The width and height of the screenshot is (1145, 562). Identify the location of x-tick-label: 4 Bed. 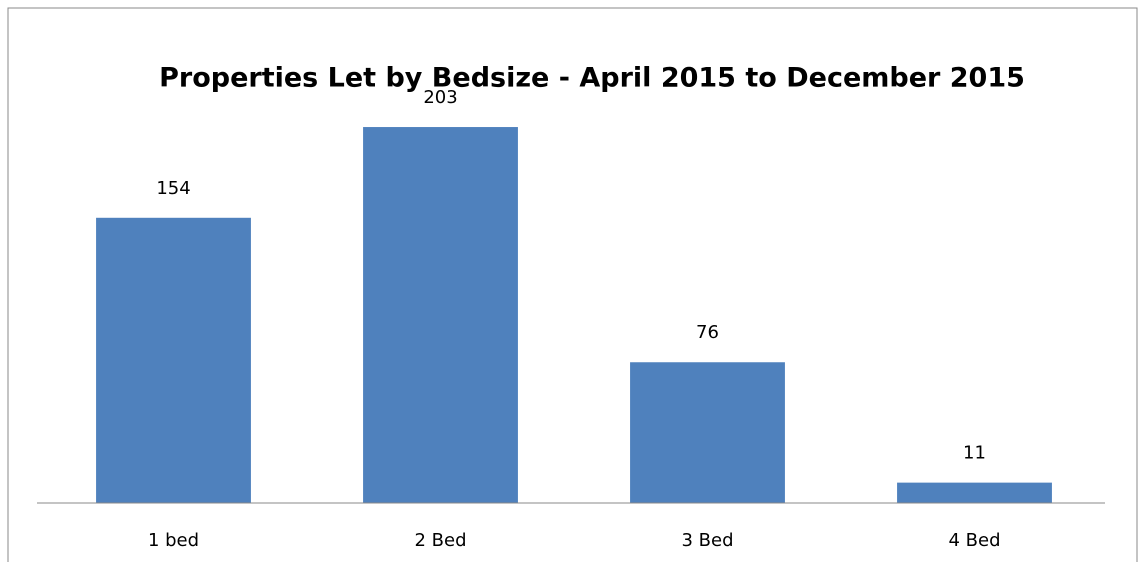
(974, 540).